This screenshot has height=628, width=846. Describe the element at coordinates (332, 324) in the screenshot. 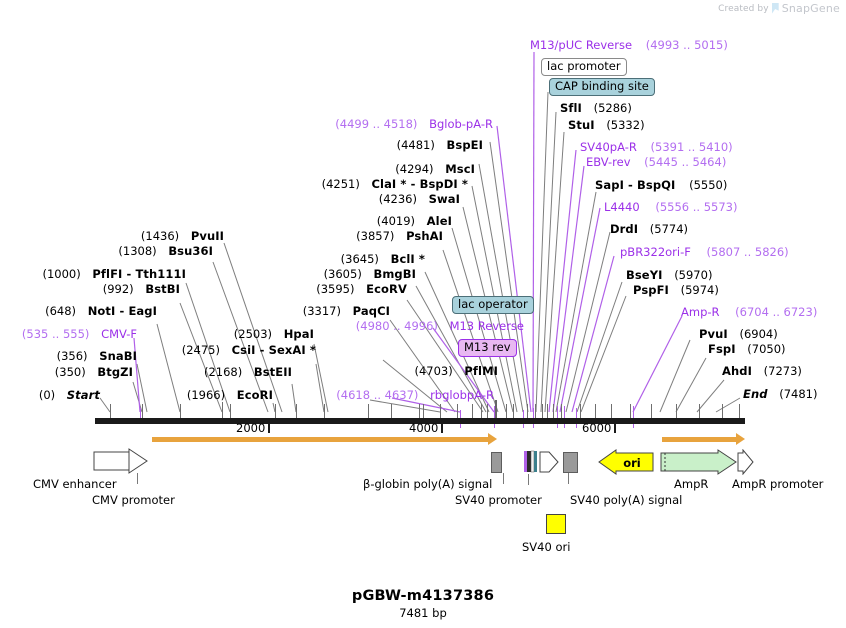

I see `mid-label-m13-reverse: (4980 .. 4996) M13 Reverse` at that location.